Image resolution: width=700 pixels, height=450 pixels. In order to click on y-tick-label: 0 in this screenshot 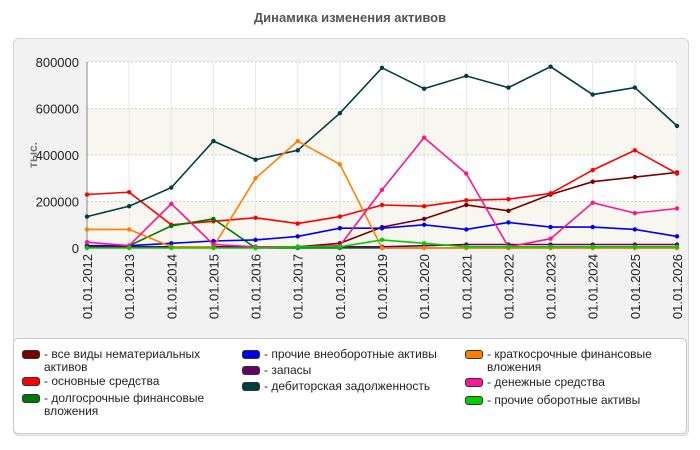, I will do `click(75, 248)`.